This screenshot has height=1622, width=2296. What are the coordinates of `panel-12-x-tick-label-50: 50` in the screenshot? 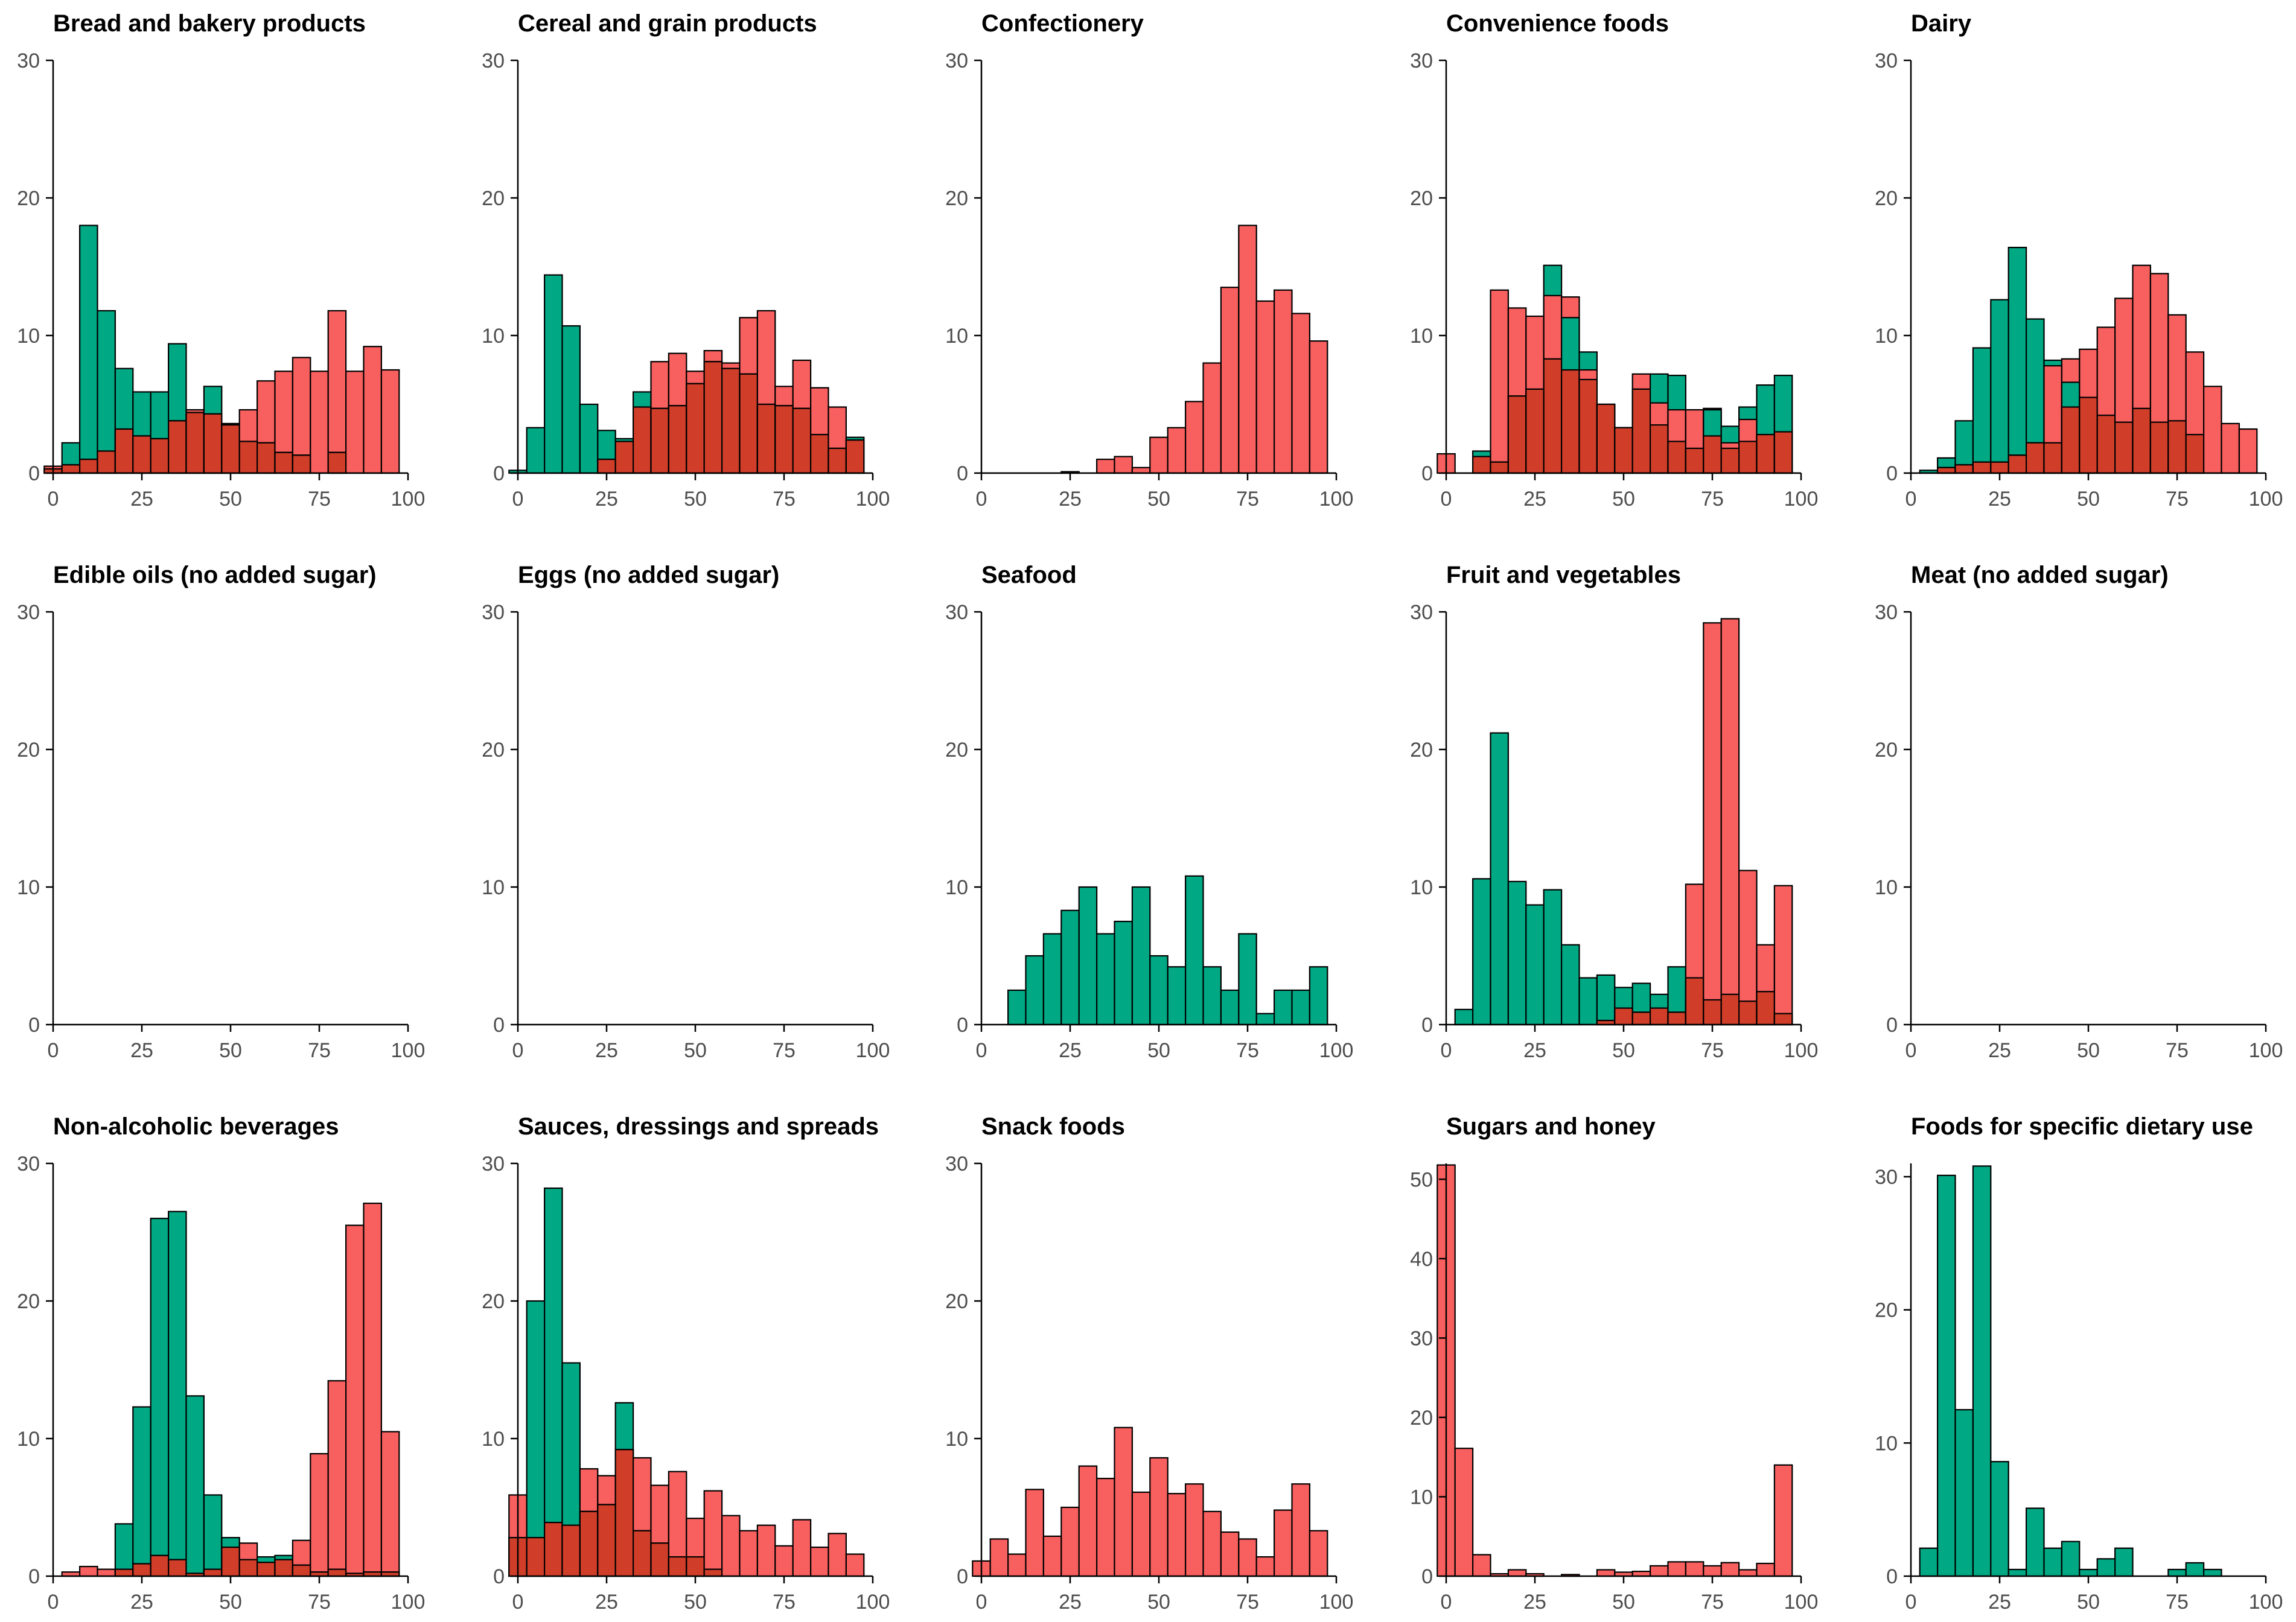 It's located at (695, 1602).